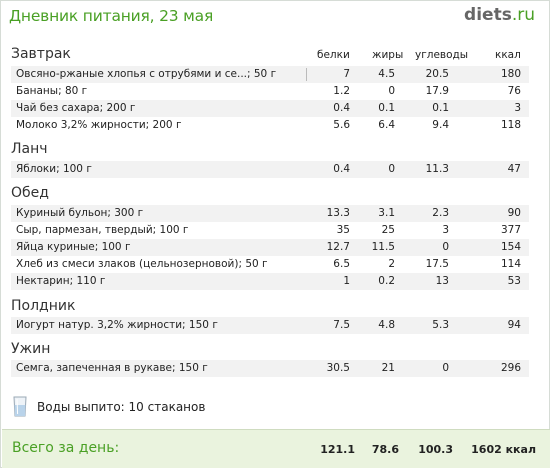 The height and width of the screenshot is (468, 550). I want to click on carbs-value: 11.3, so click(437, 169).